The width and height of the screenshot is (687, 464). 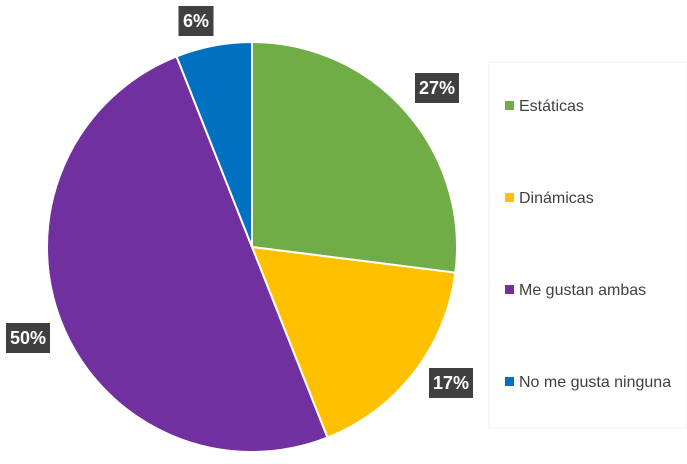 I want to click on legend-label: Dinámicas, so click(x=556, y=198).